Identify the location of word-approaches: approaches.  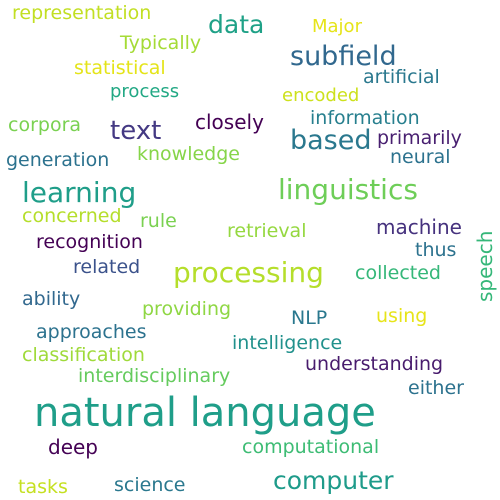
(91, 332).